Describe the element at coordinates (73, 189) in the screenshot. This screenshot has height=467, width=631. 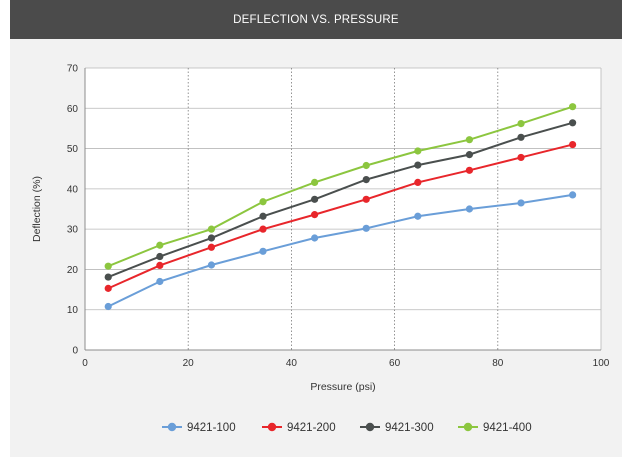
I see `y-tick-label: 40` at that location.